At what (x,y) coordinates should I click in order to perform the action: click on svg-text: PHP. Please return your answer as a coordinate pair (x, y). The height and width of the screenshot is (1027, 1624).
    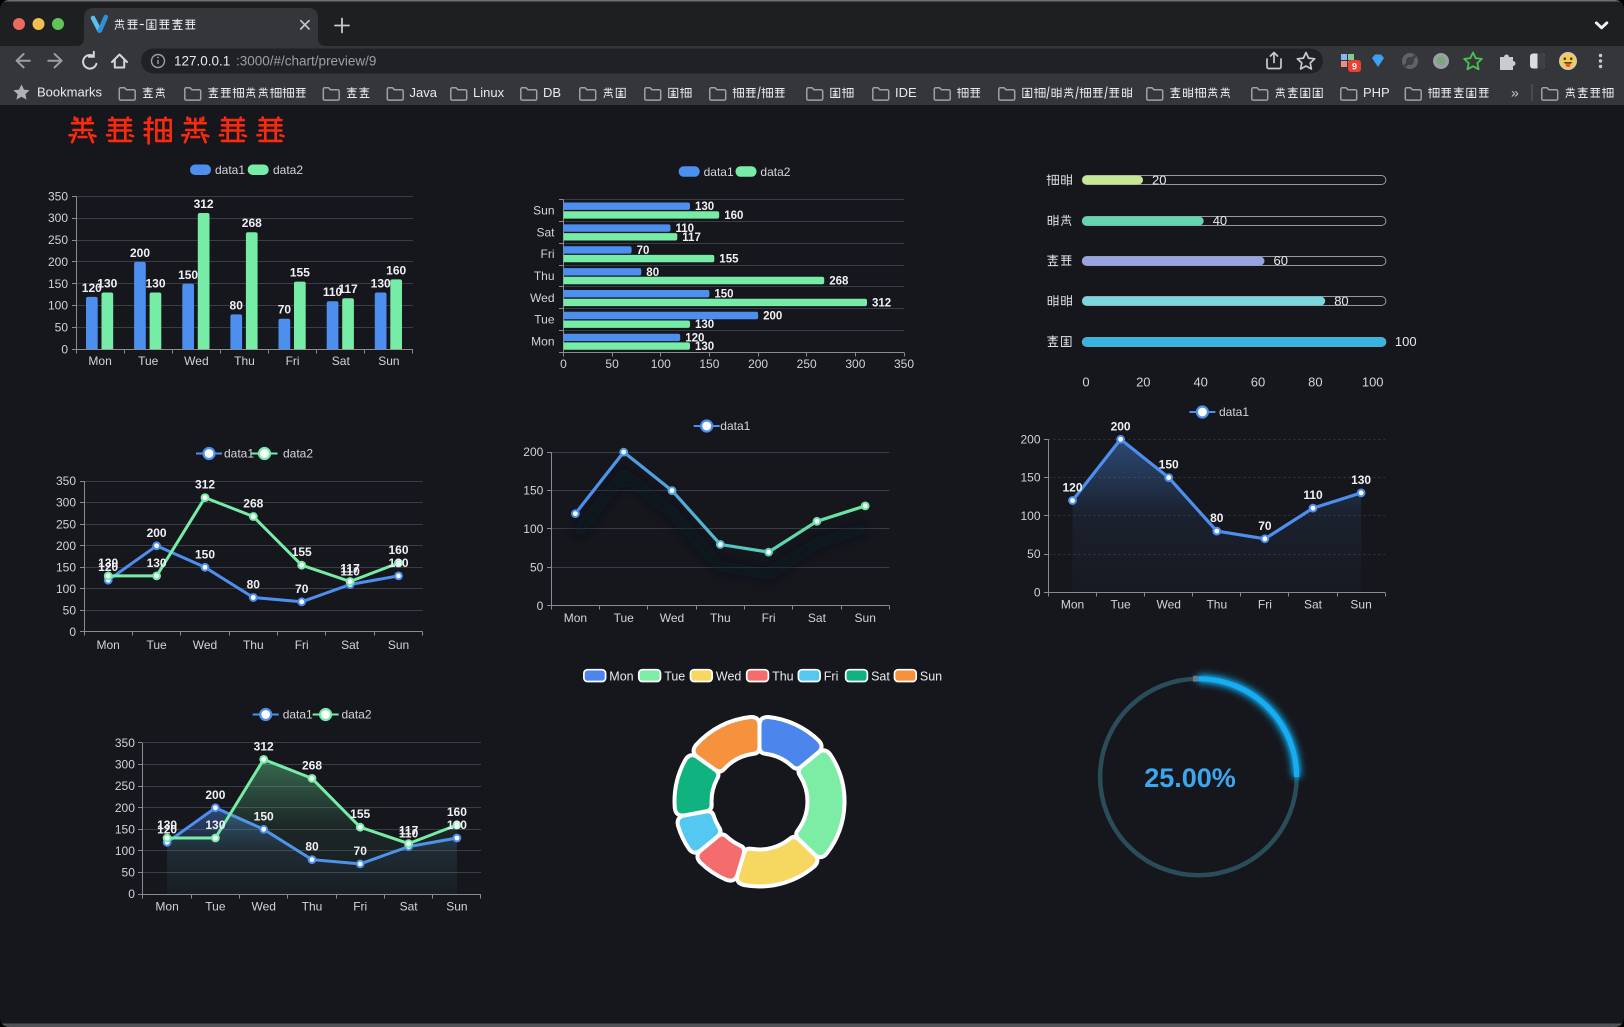
    Looking at the image, I should click on (1376, 92).